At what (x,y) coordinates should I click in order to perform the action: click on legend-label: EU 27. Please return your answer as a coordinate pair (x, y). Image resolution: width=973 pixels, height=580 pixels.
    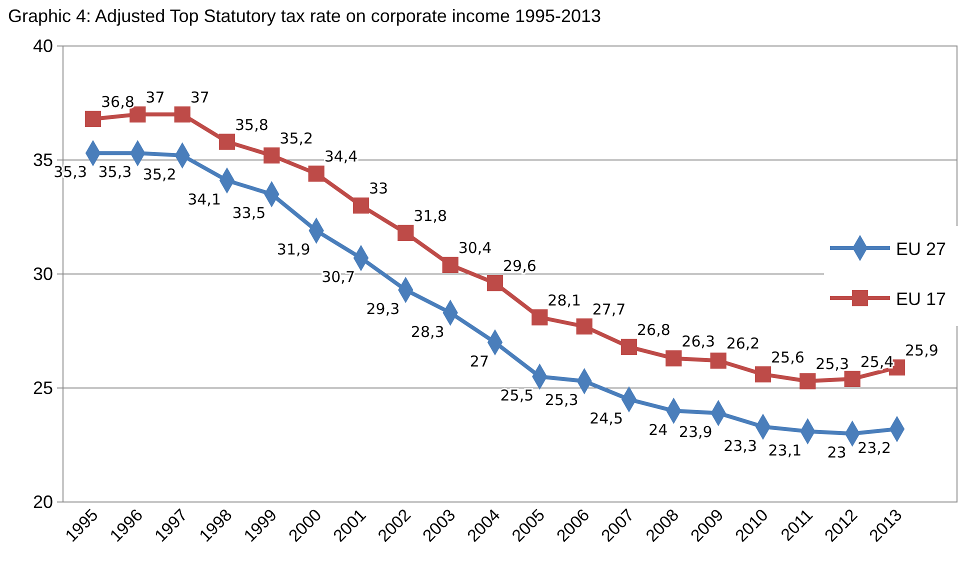
    Looking at the image, I should click on (921, 249).